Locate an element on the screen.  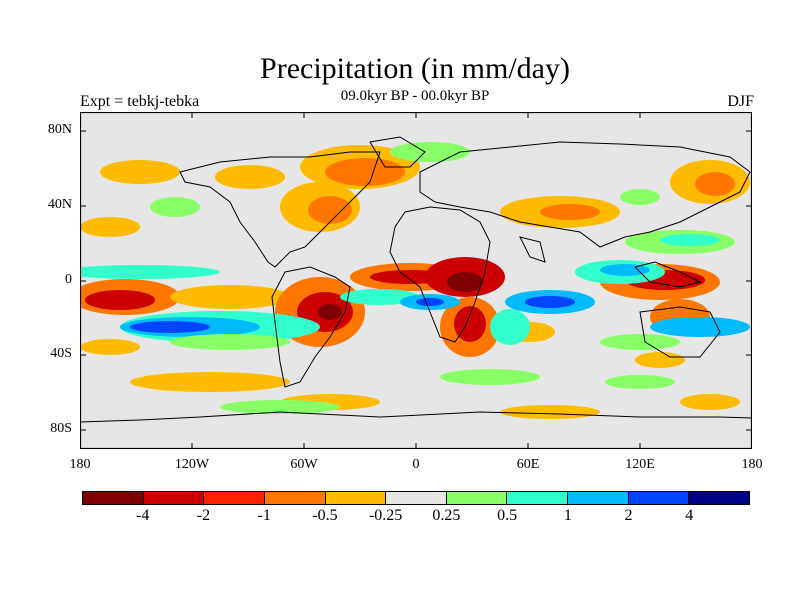
colorbar-label-0: -4 is located at coordinates (143, 515).